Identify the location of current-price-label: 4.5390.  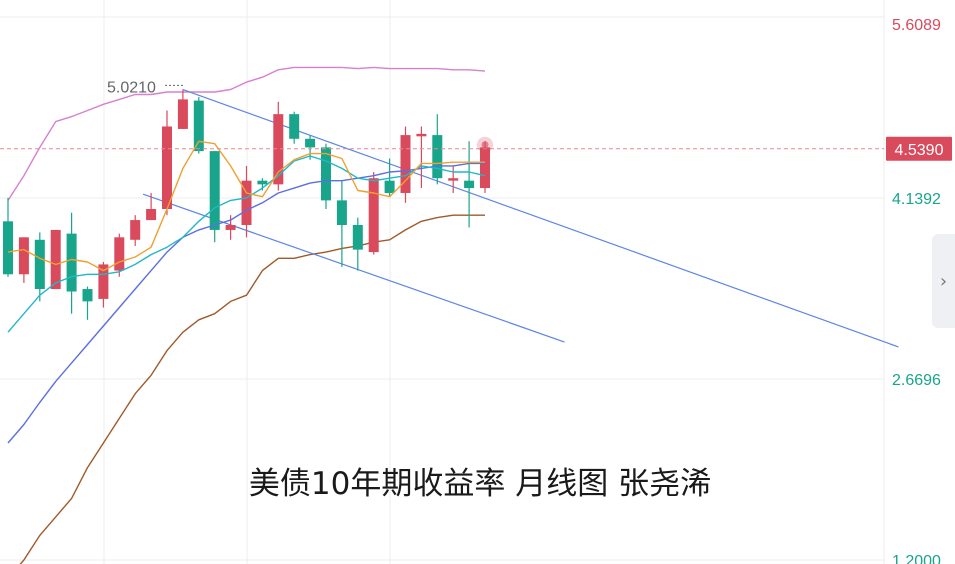
(919, 150).